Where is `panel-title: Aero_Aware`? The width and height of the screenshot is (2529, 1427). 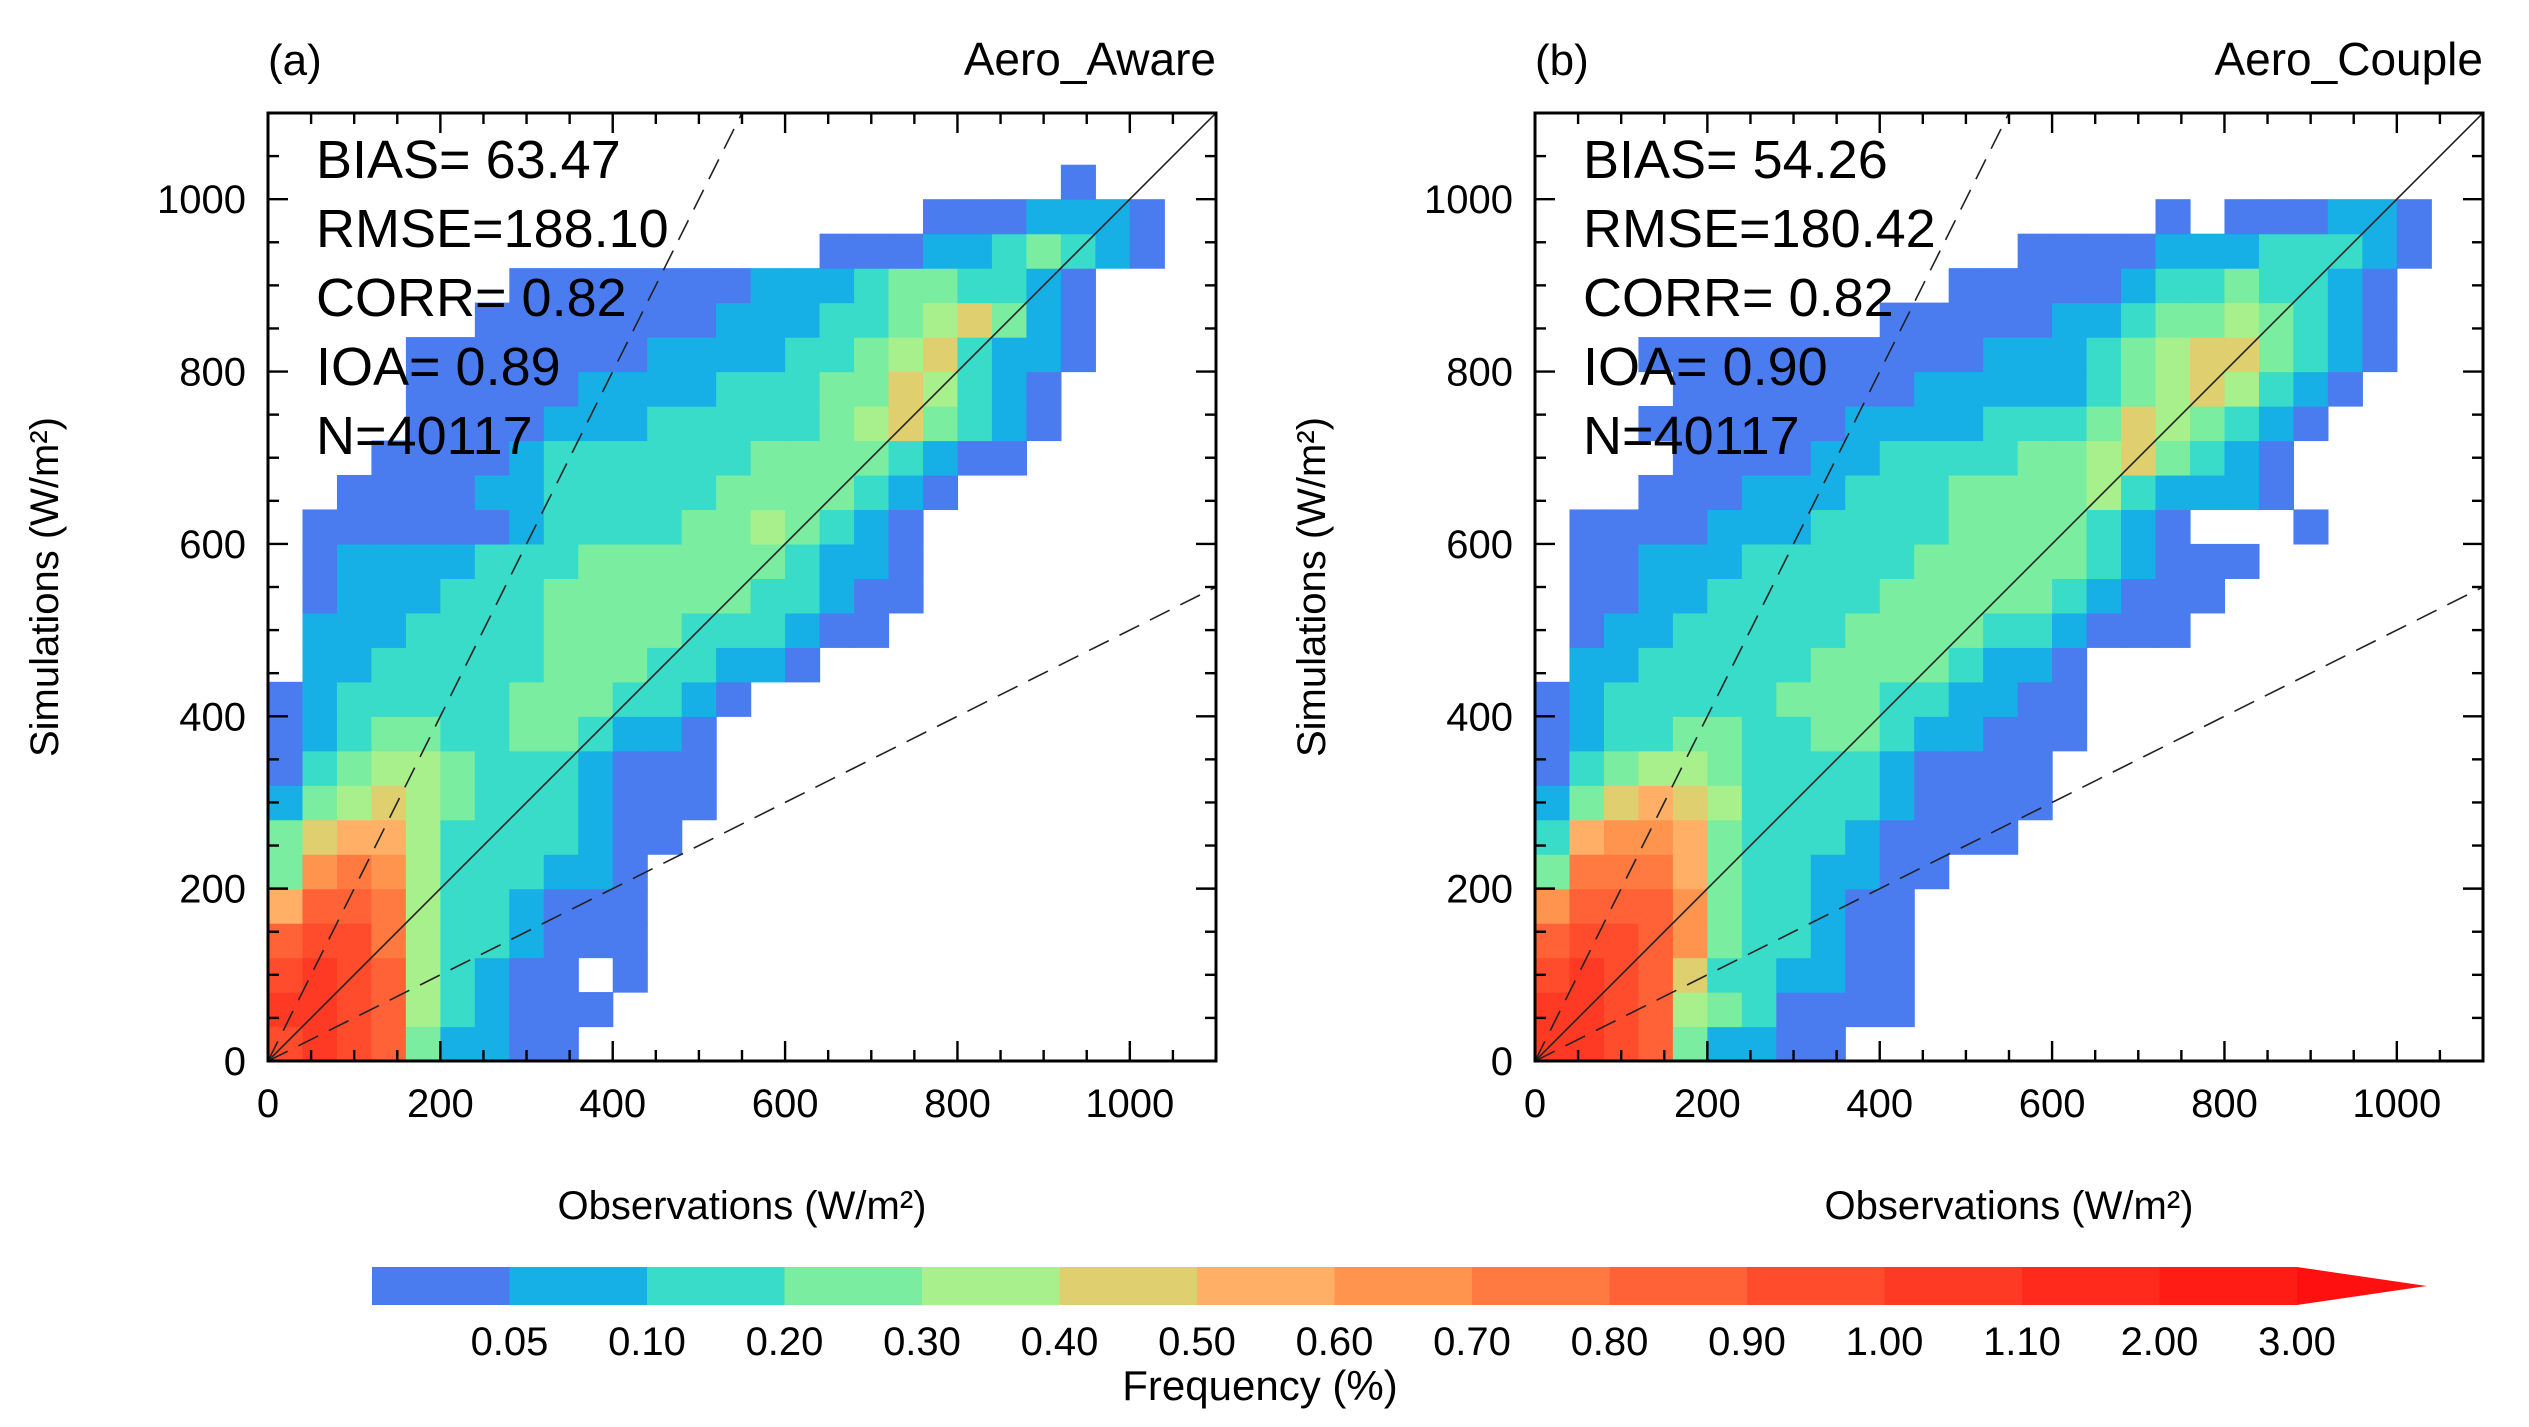
panel-title: Aero_Aware is located at coordinates (1090, 59).